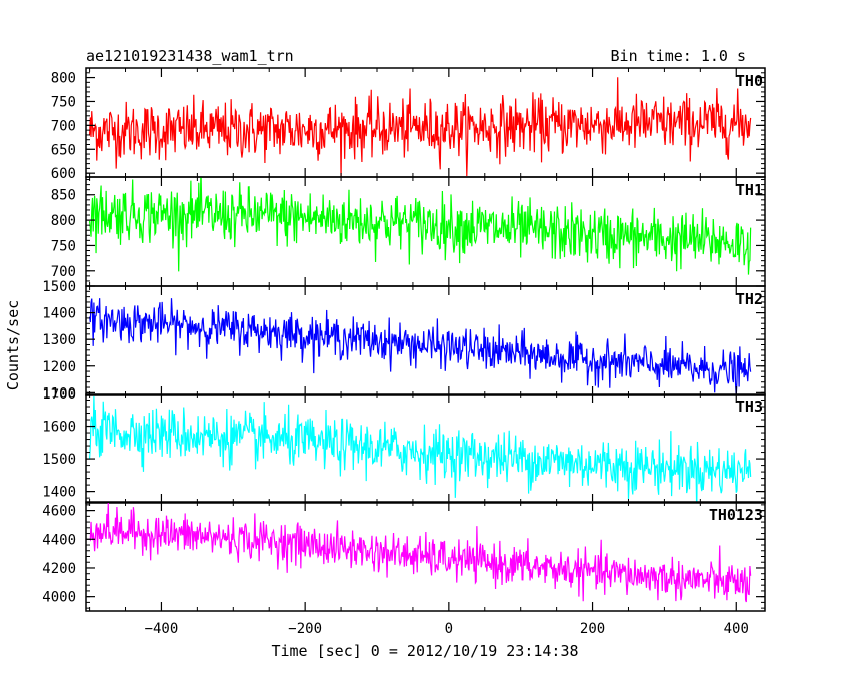  Describe the element at coordinates (59, 540) in the screenshot. I see `y-tick-label: 4400` at that location.